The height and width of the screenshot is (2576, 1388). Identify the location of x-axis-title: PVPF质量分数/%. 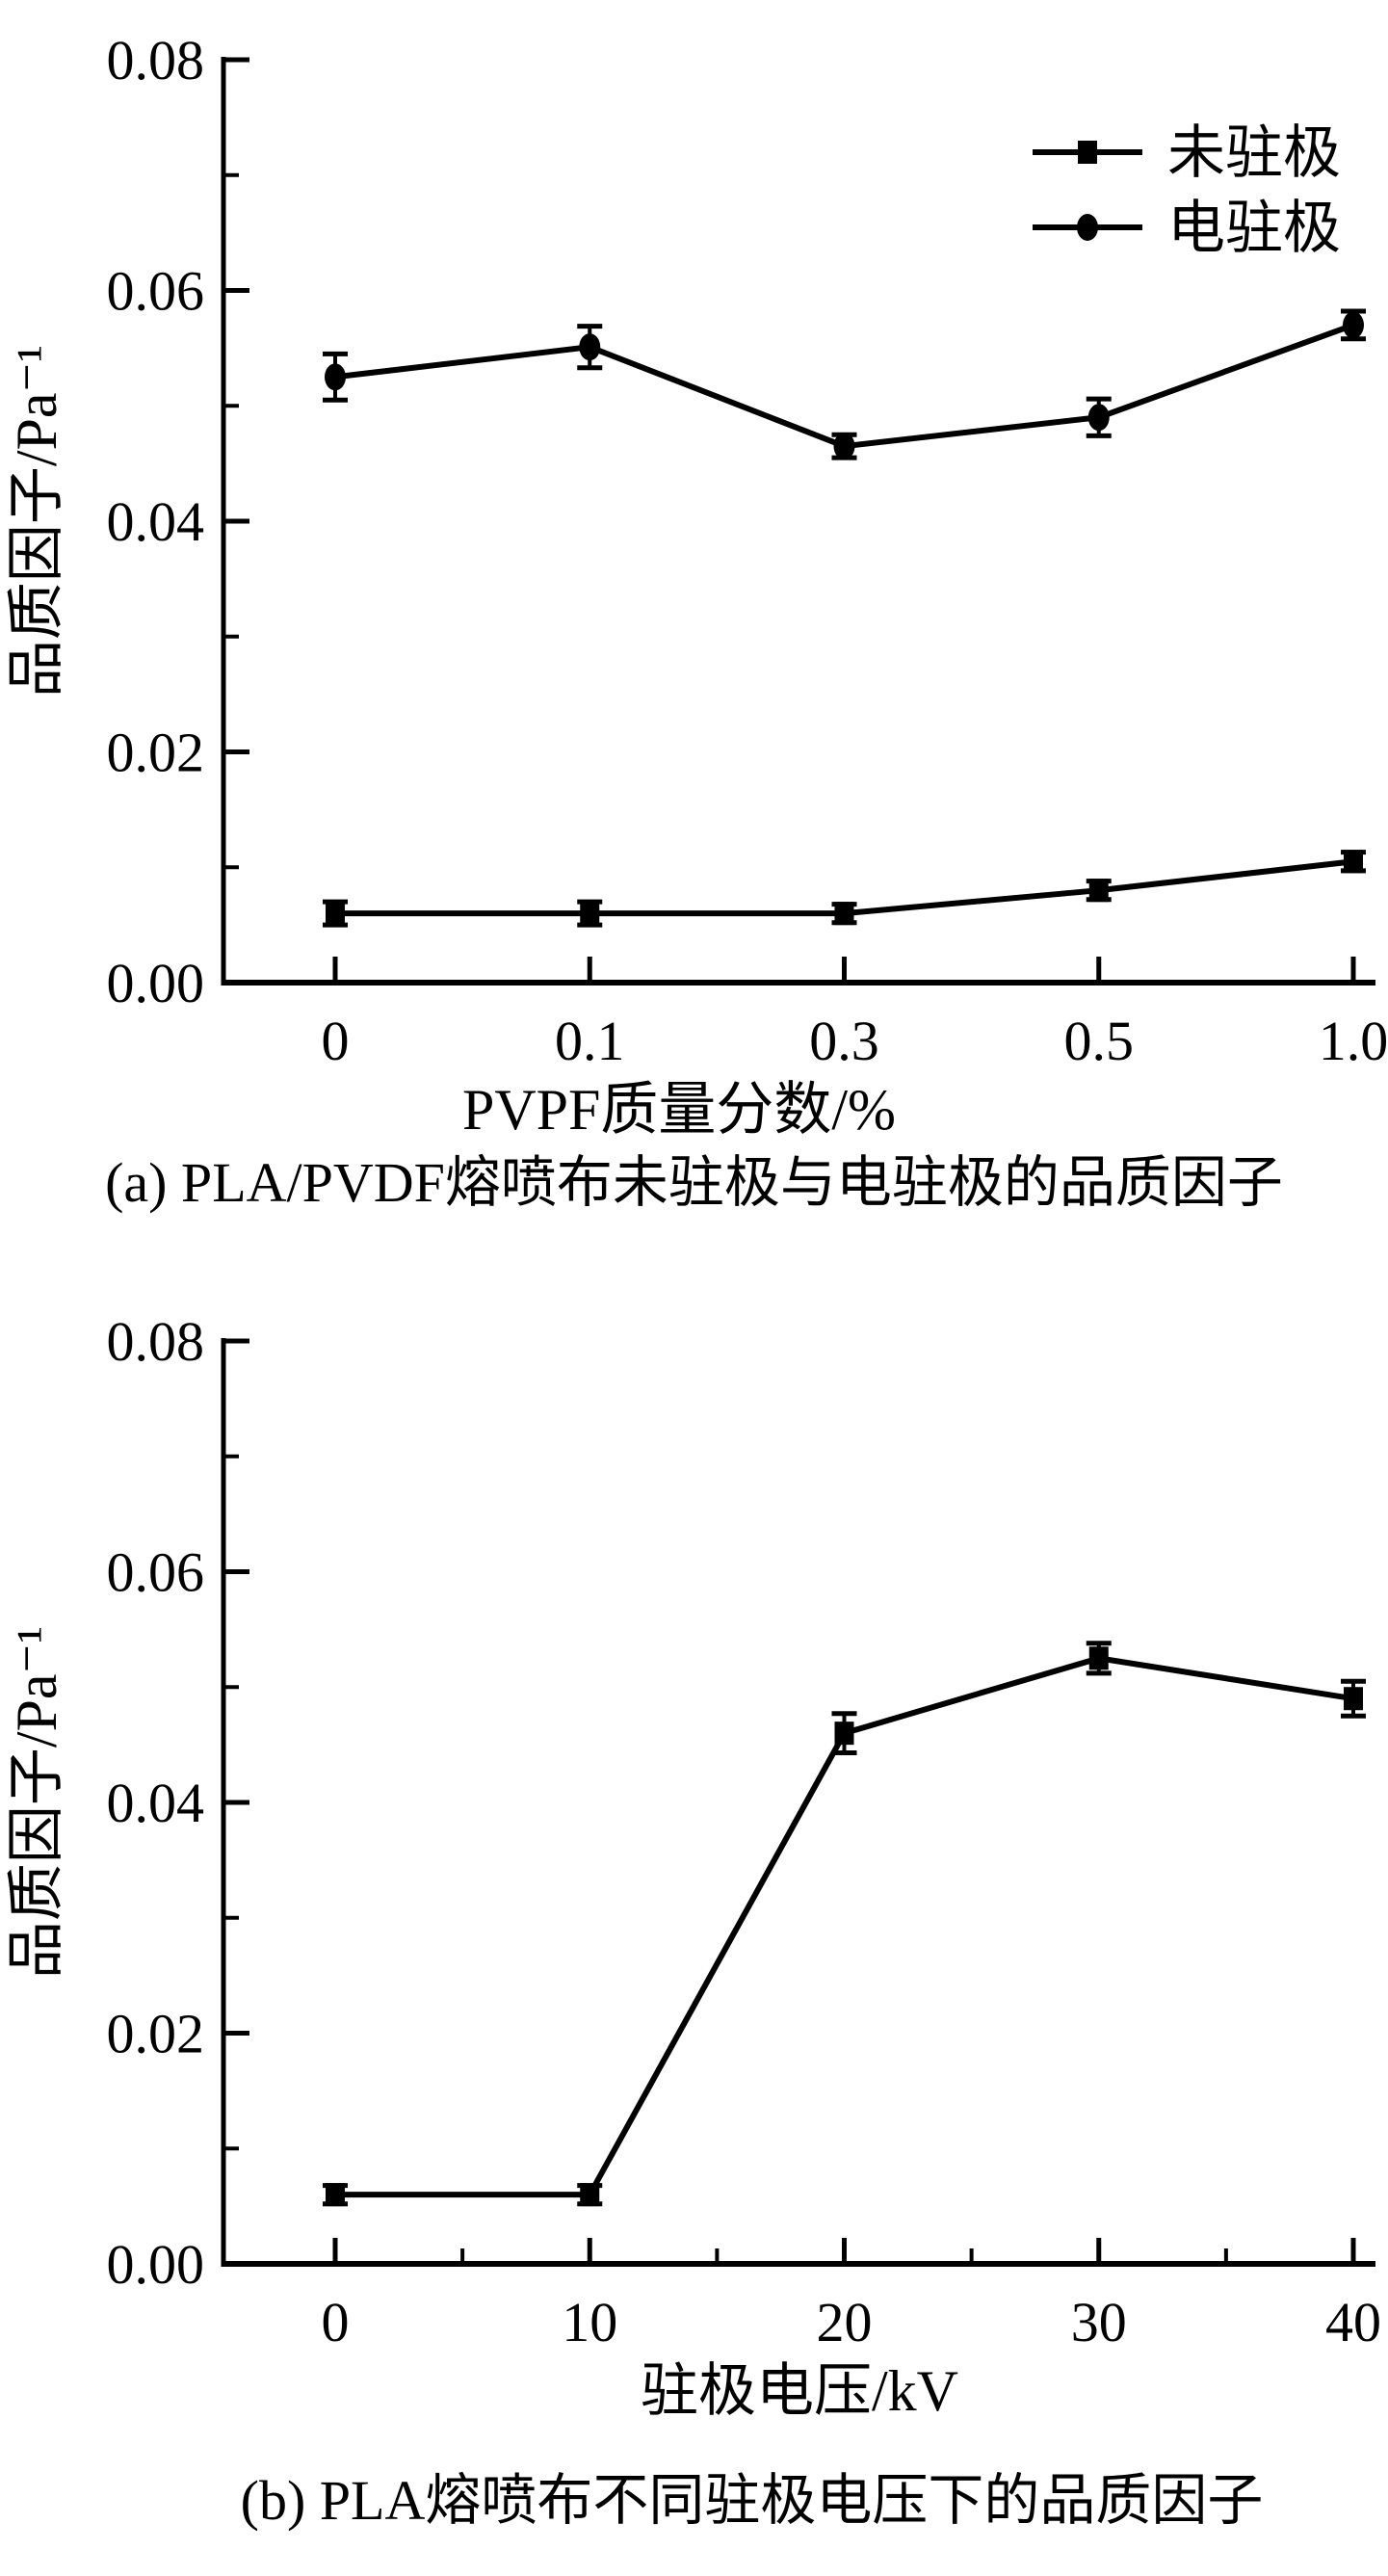
(679, 1110).